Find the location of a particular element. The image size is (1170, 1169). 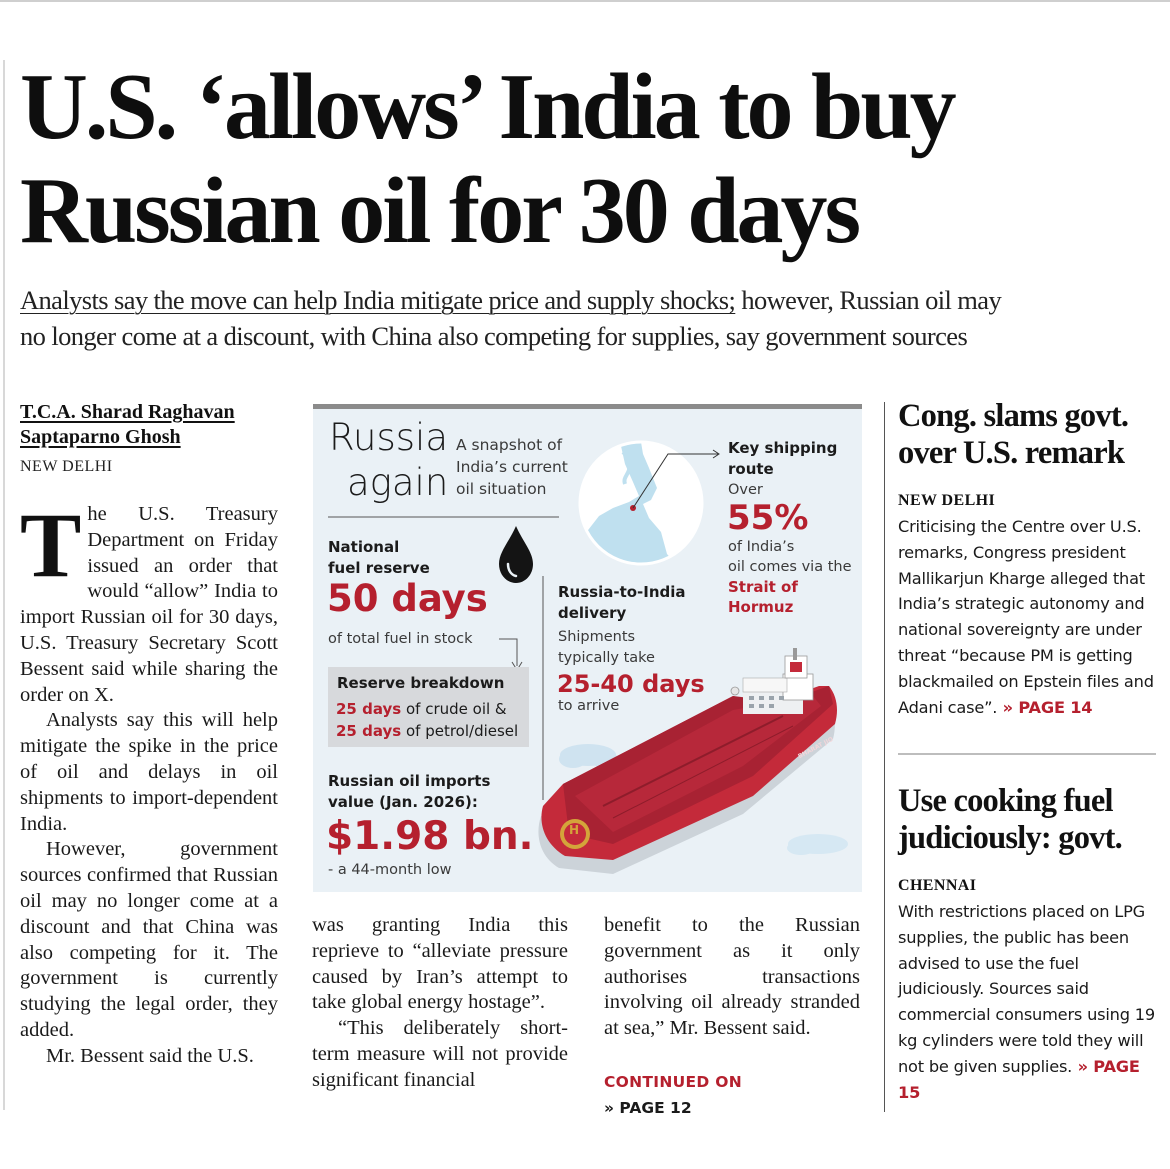

left-margin-rule is located at coordinates (4, 585).